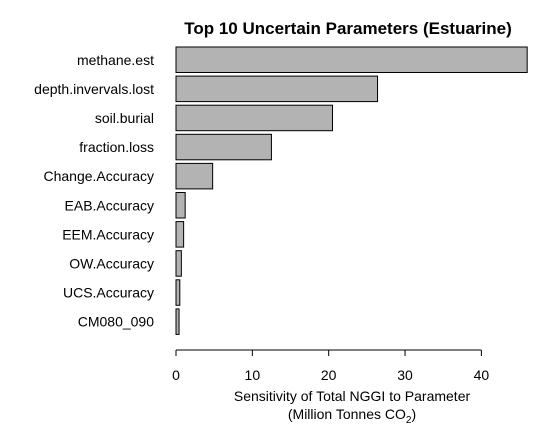  What do you see at coordinates (352, 396) in the screenshot?
I see `x-axis-label-line1: Sensitivity of Total NGGI to Parameter` at bounding box center [352, 396].